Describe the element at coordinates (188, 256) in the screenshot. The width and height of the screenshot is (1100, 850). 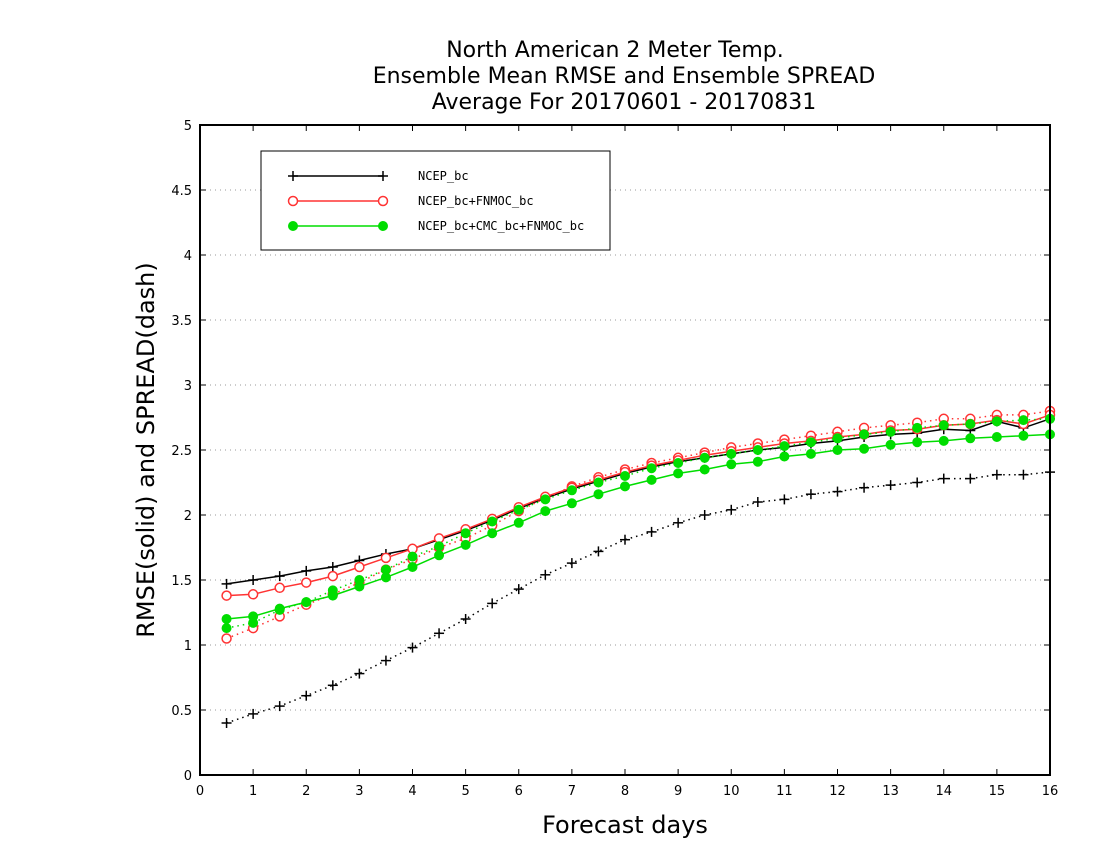
I see `y-tick-label: 4` at that location.